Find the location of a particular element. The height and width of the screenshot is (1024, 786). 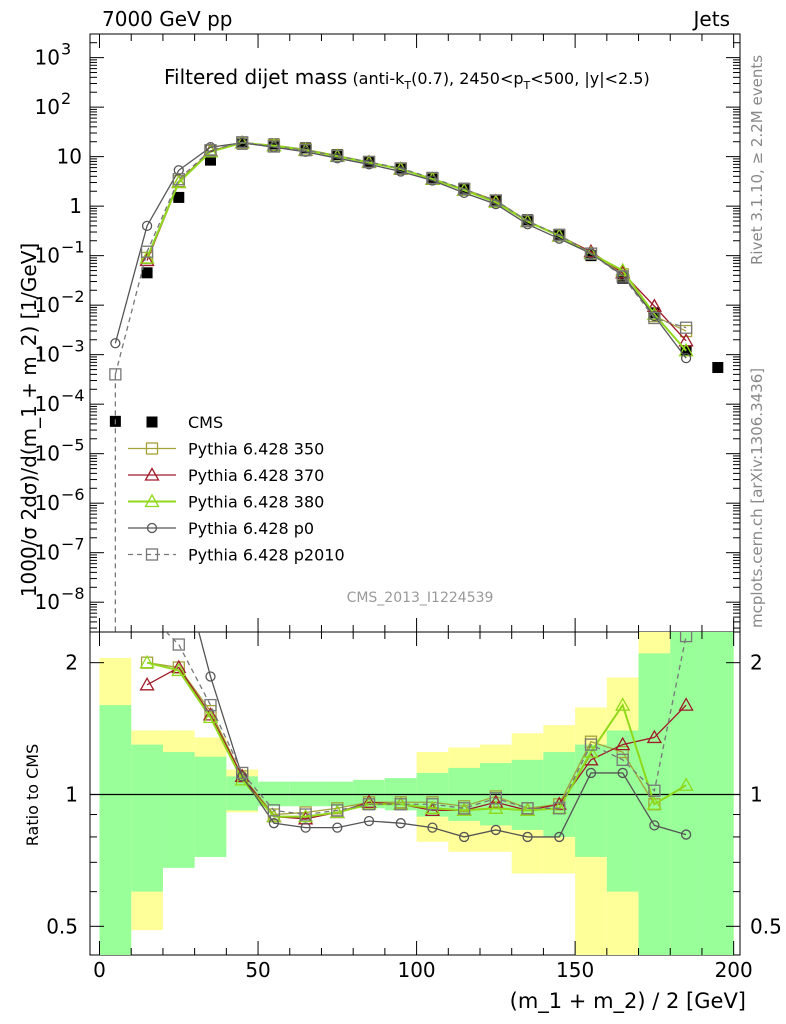

main-ytick-exp: 2 is located at coordinates (66, 98).